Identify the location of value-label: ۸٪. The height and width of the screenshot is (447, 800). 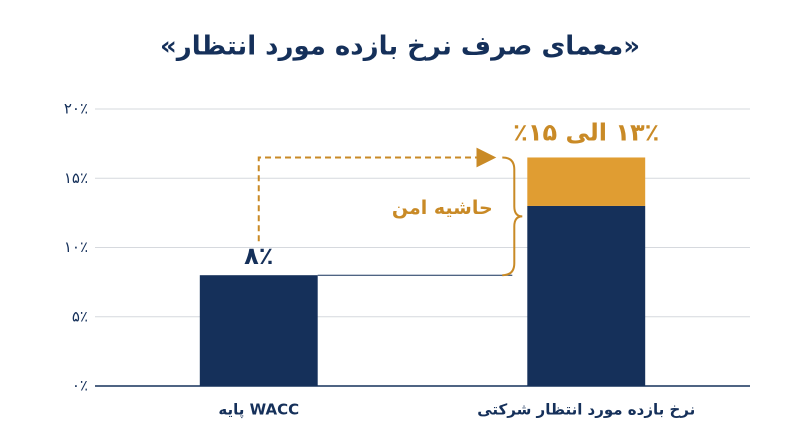
(258, 256).